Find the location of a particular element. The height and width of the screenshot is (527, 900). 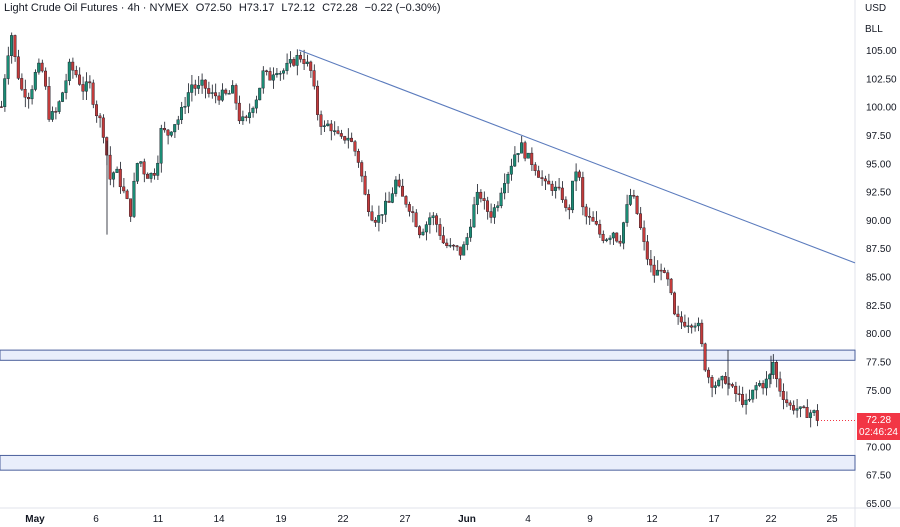

y-tick-label: 100.00 is located at coordinates (881, 108).